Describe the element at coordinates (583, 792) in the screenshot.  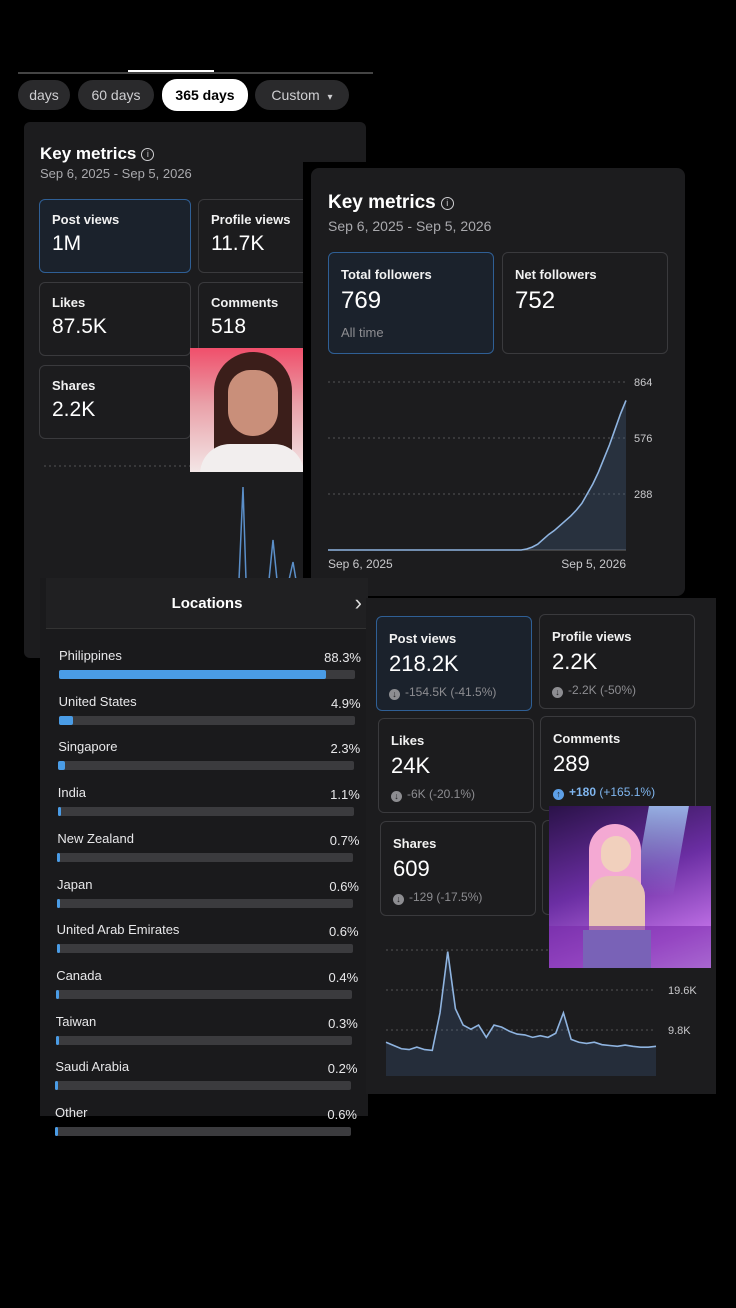
I see `delta-main-text: +180` at that location.